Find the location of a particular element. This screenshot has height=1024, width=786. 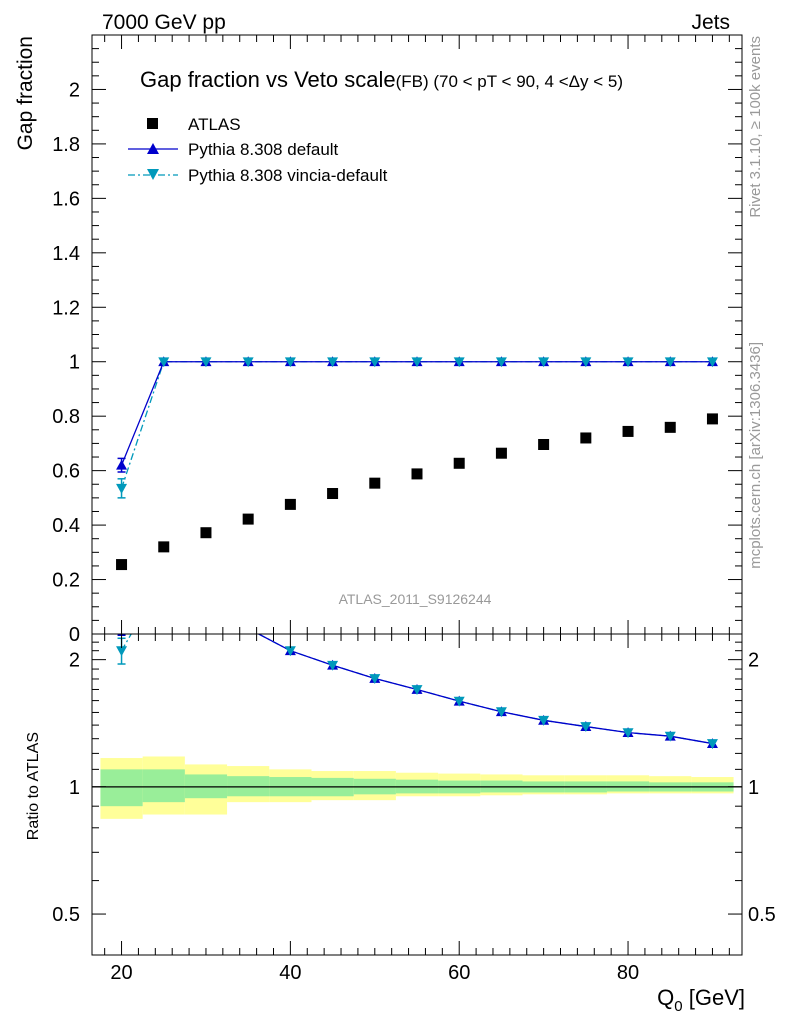

x-tick-label: 80 is located at coordinates (628, 973).